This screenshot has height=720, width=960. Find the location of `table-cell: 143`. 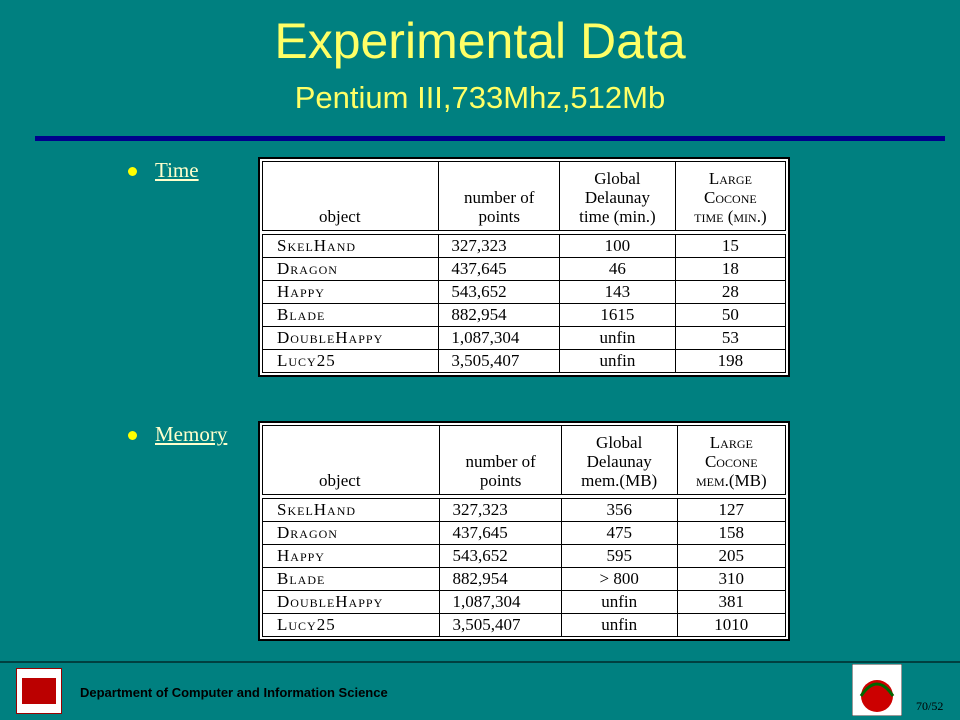

table-cell: 143 is located at coordinates (617, 292).